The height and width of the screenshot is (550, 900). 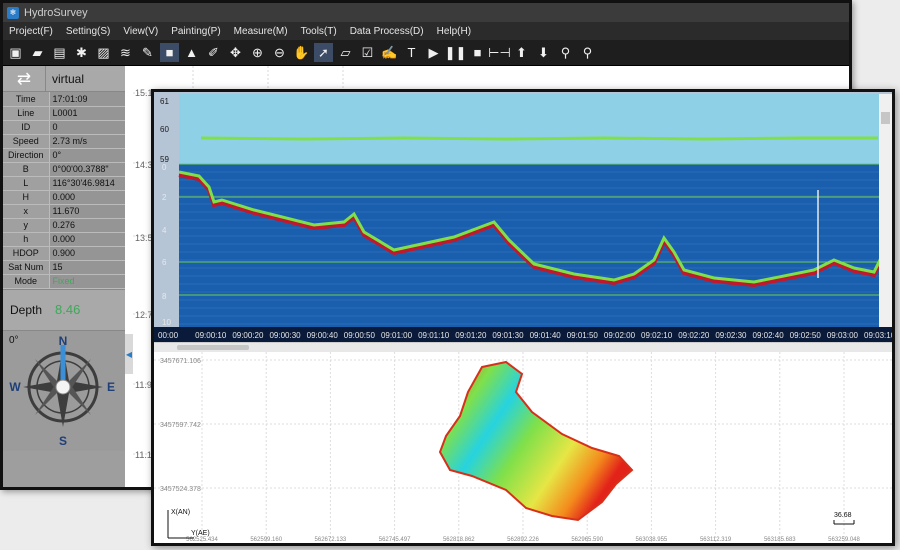 I want to click on edit-square-icon: ✐, so click(x=213, y=52).